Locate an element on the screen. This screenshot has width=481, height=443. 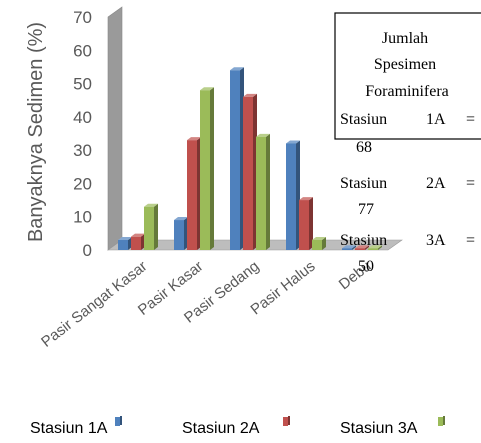
side-wall is located at coordinates (115, 128).